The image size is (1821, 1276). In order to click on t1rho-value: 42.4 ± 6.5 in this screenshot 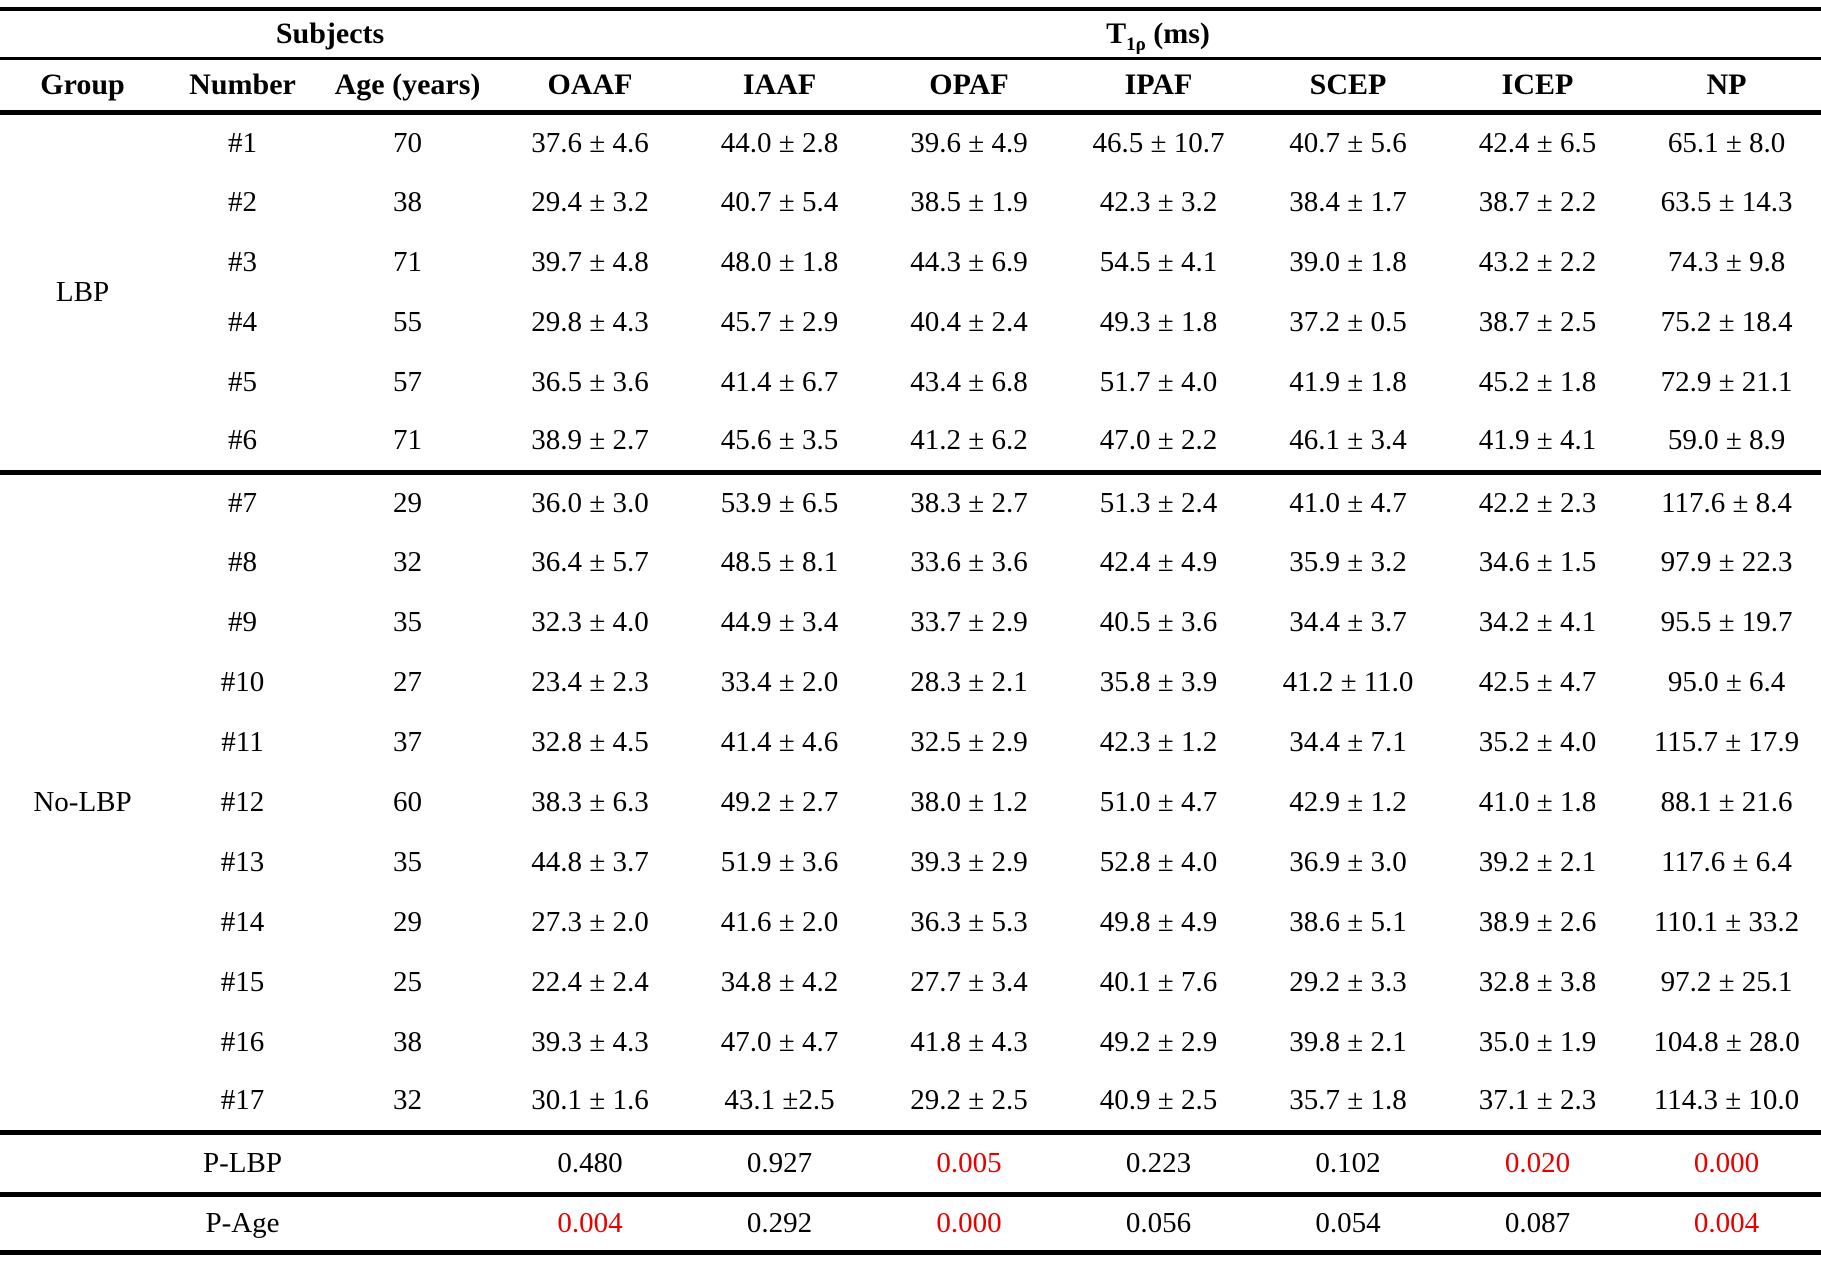, I will do `click(1537, 142)`.